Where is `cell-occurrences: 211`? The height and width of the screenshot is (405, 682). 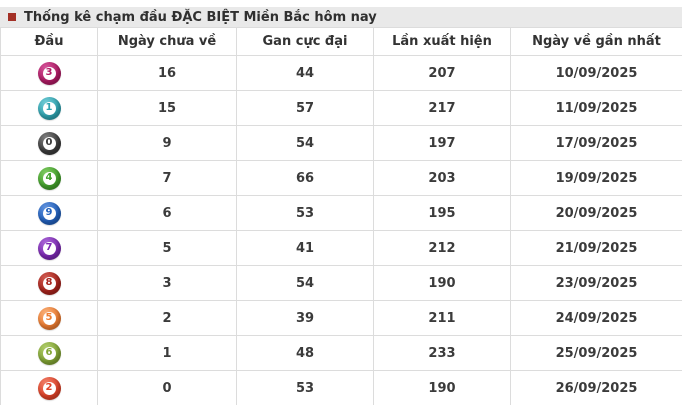 cell-occurrences: 211 is located at coordinates (442, 318).